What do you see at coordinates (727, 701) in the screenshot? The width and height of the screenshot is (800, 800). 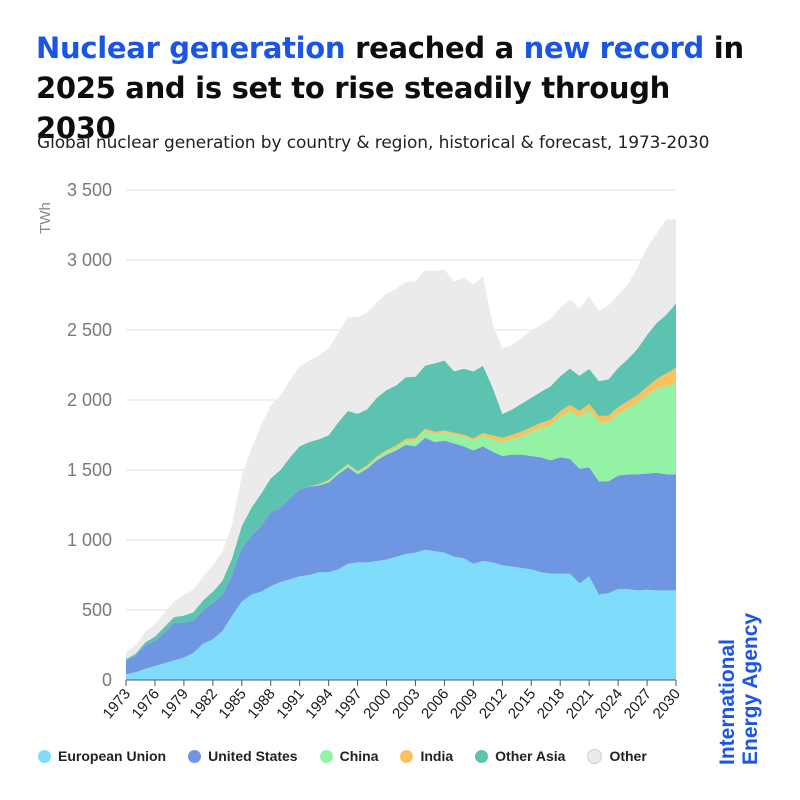 I see `brand-line-1: International` at bounding box center [727, 701].